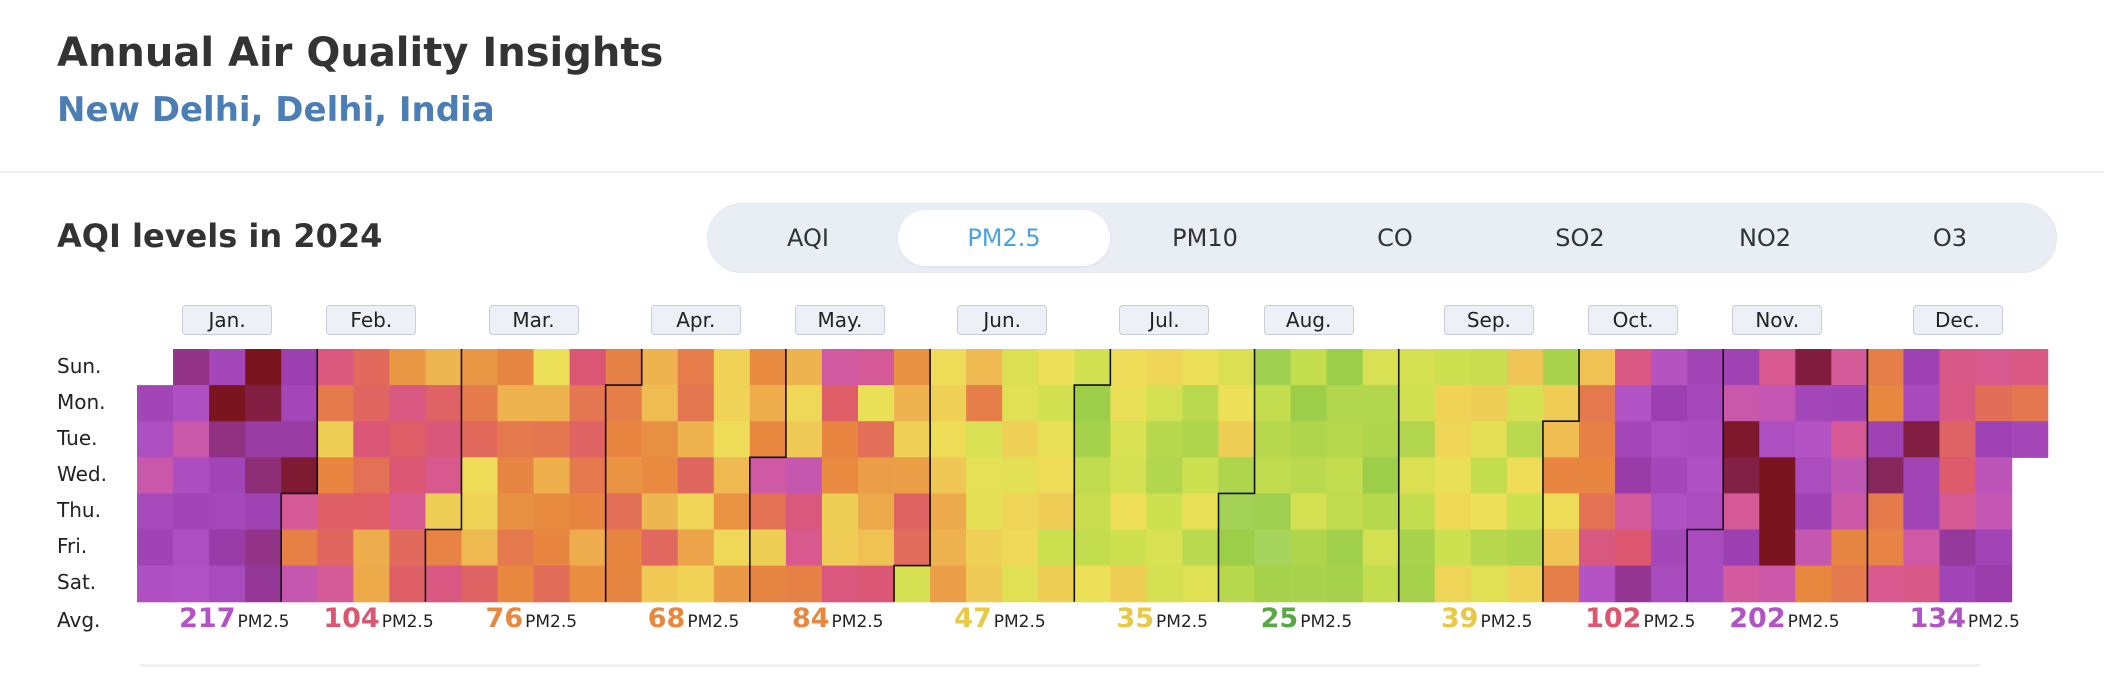  I want to click on tab-o3: O3, so click(1950, 238).